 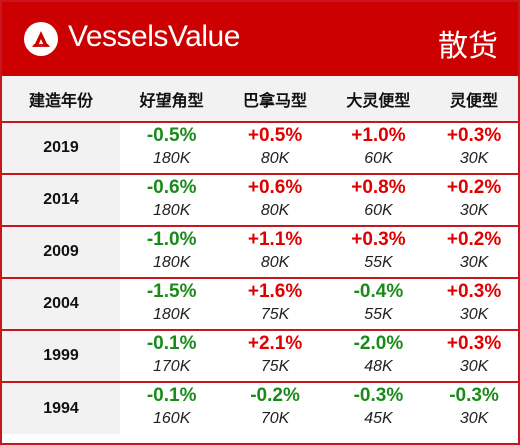 I want to click on change-value: +1.0%, so click(x=378, y=135).